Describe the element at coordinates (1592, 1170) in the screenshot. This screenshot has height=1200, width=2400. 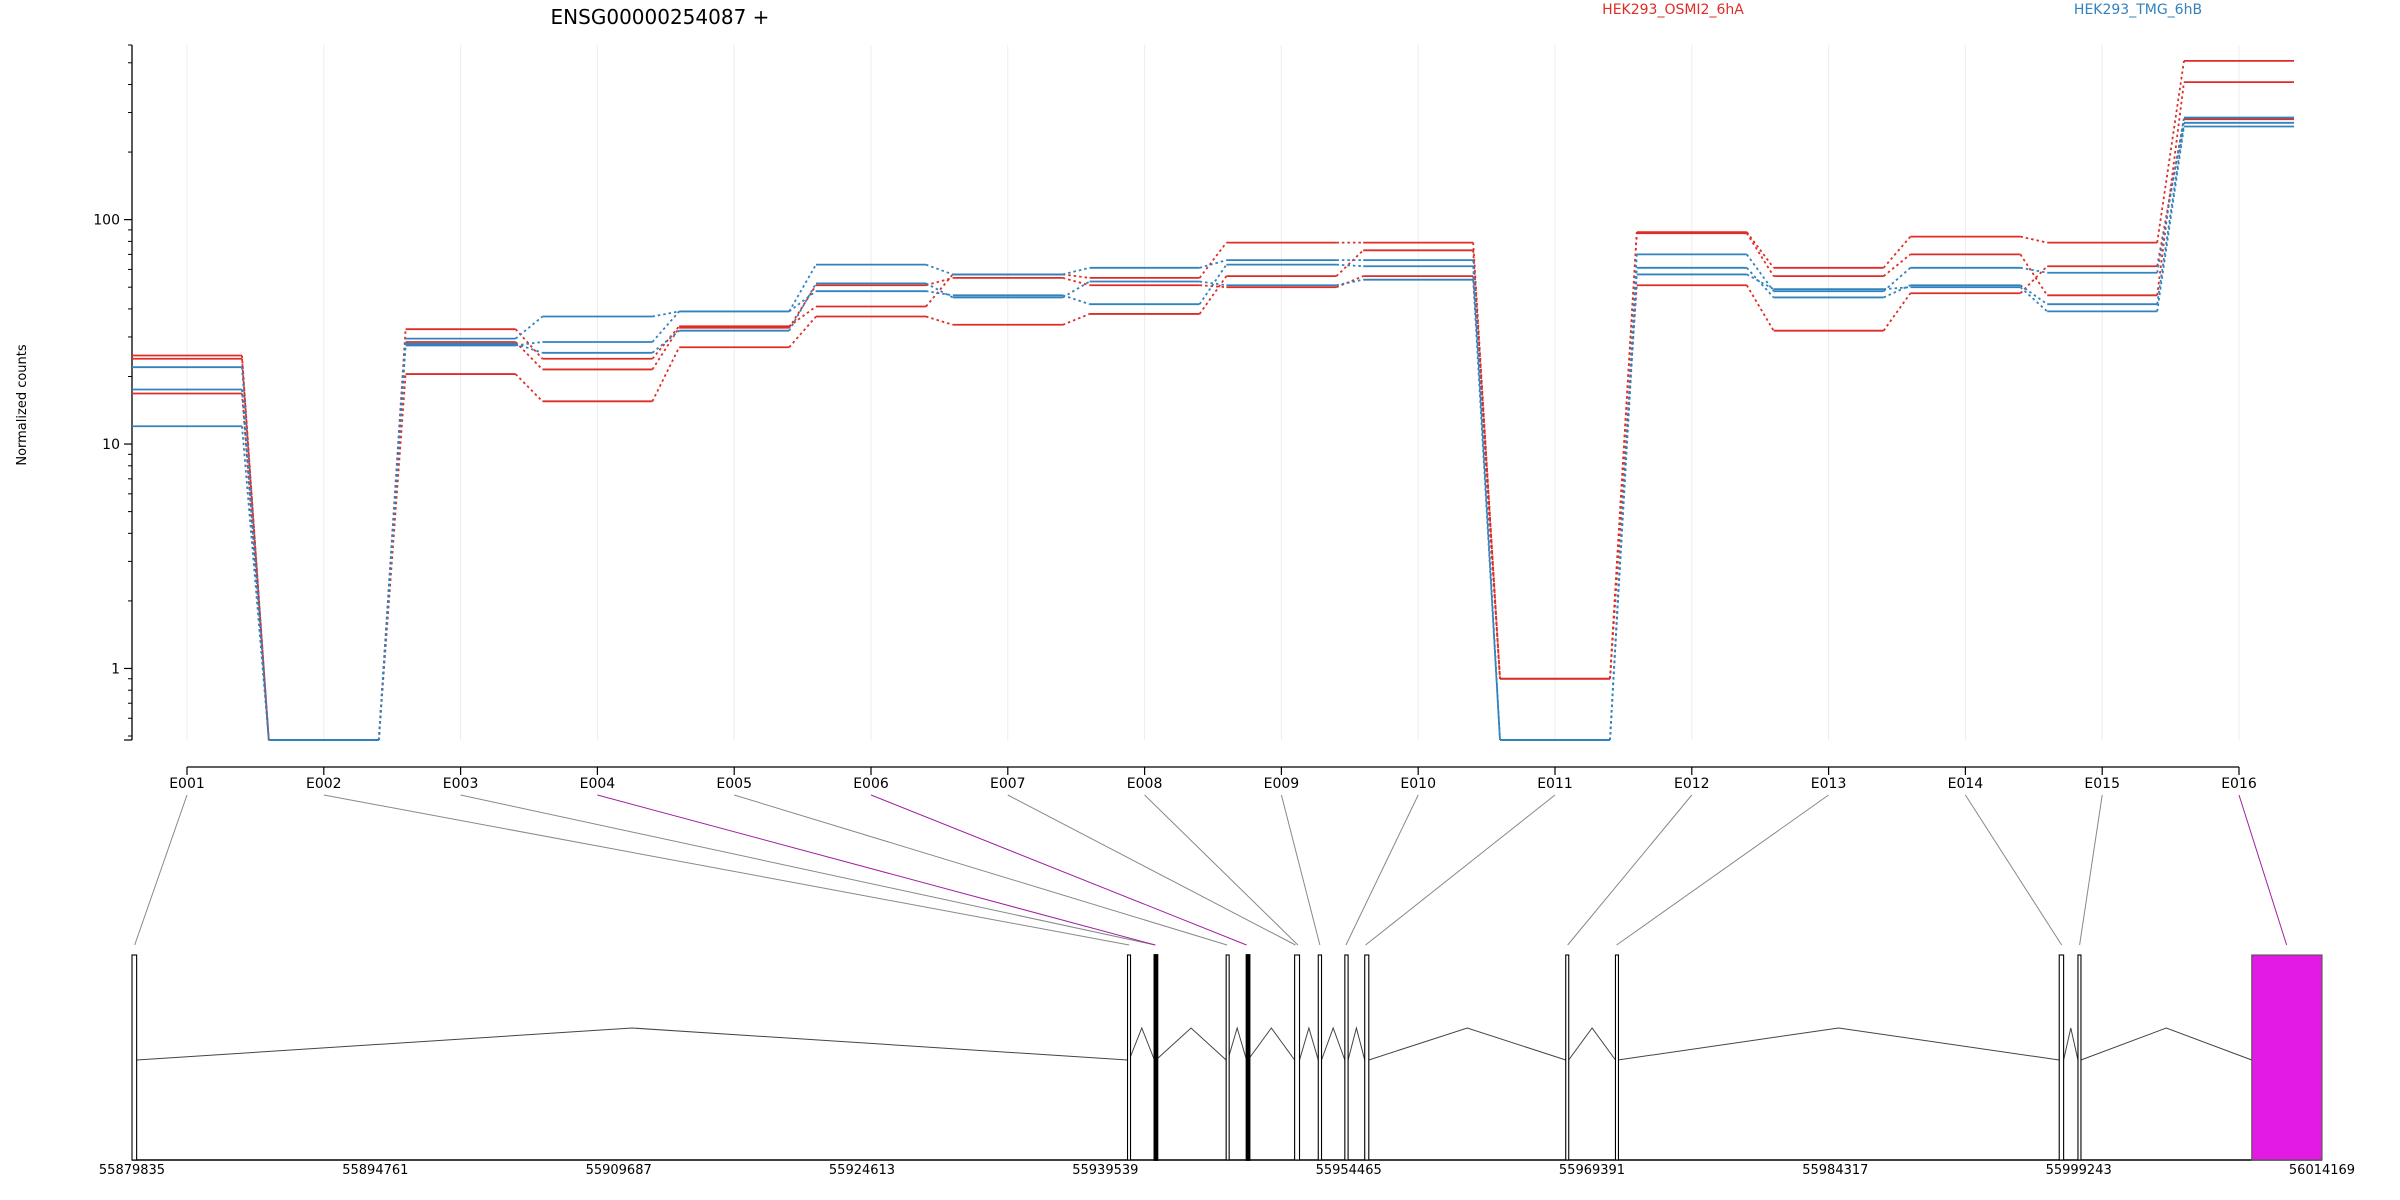
I see `coordinate-tick-label: 55969391` at that location.